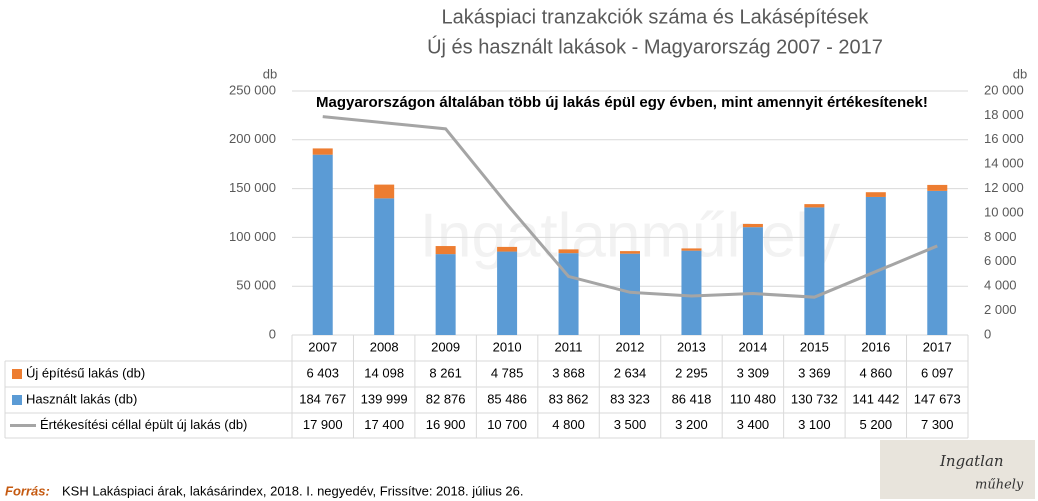 This screenshot has width=1038, height=501. What do you see at coordinates (971, 461) in the screenshot?
I see `logo-text: Ingatlan` at bounding box center [971, 461].